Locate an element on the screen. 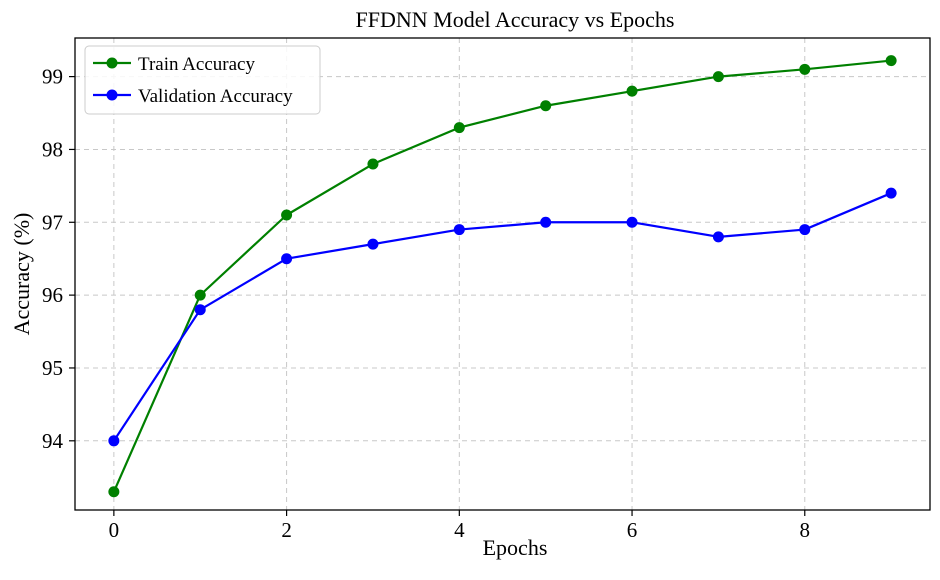 The height and width of the screenshot is (580, 940). y-tick-label: 94 is located at coordinates (53, 441).